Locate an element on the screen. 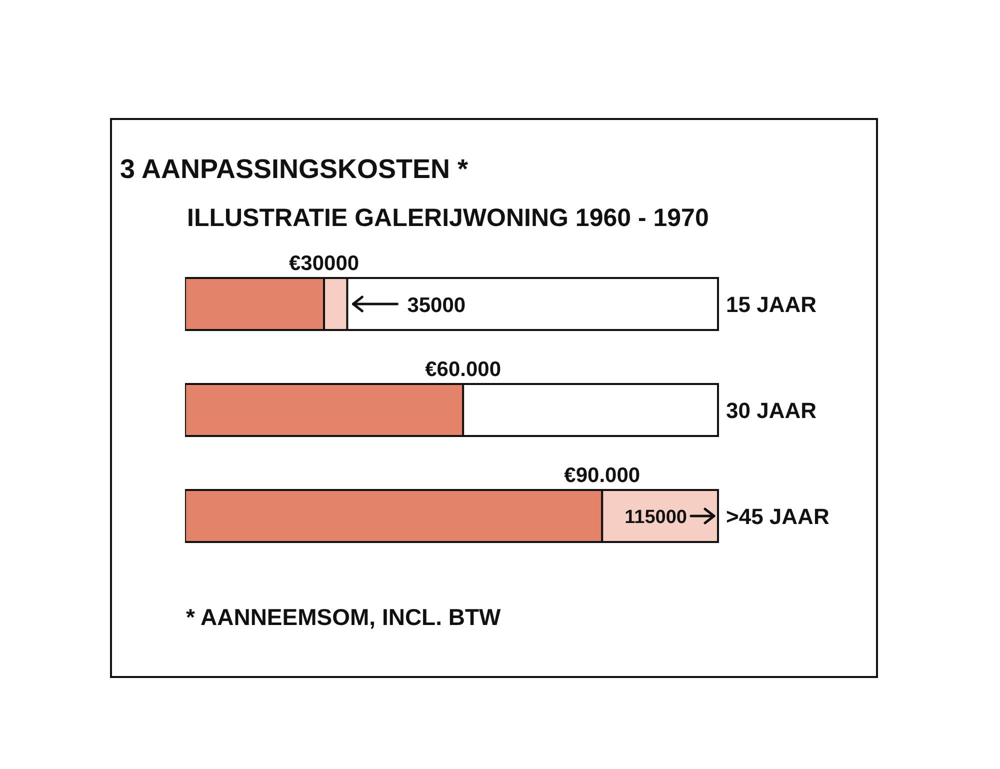 The height and width of the screenshot is (769, 1000). data-label: €60.000 is located at coordinates (463, 369).